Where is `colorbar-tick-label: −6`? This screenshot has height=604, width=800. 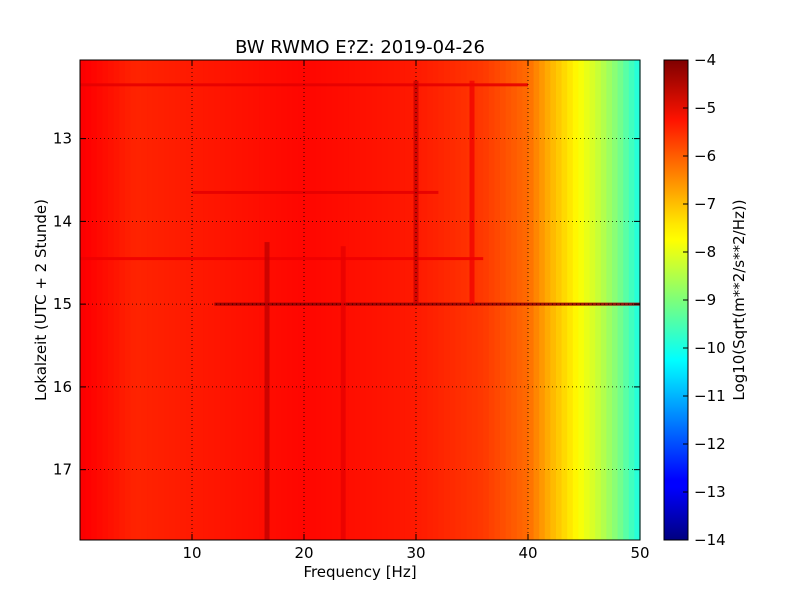 colorbar-tick-label: −6 is located at coordinates (705, 156).